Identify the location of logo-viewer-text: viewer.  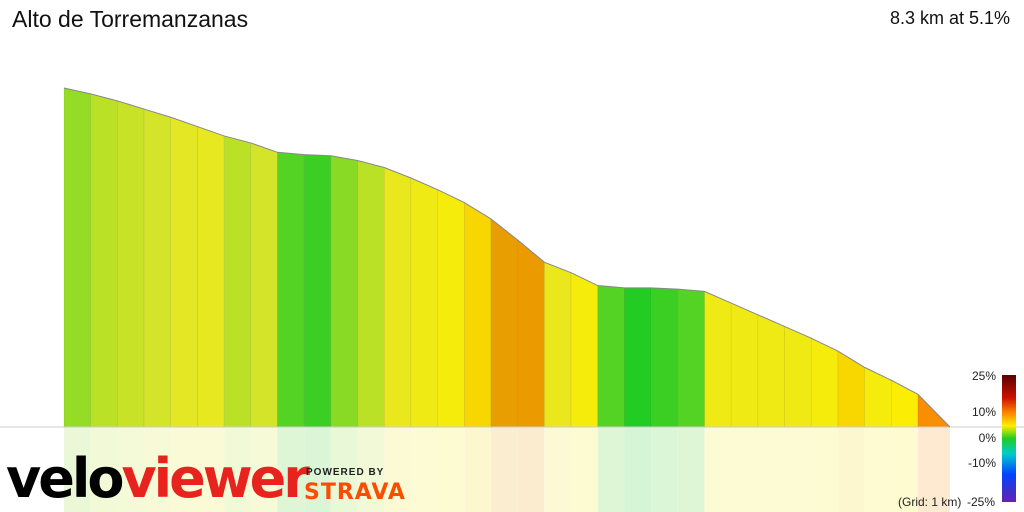
(215, 478).